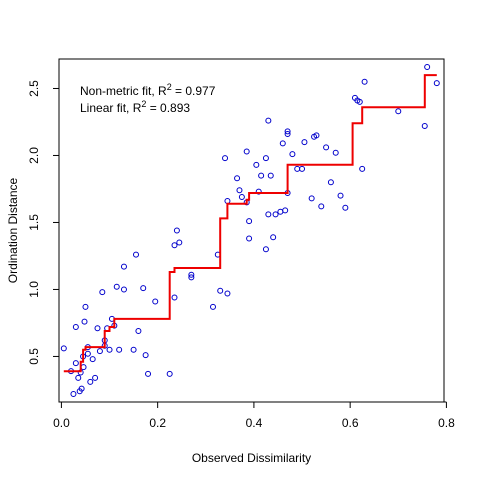 The height and width of the screenshot is (480, 480). I want to click on fit-annotation: Linear fit, R2 = 0.893, so click(135, 107).